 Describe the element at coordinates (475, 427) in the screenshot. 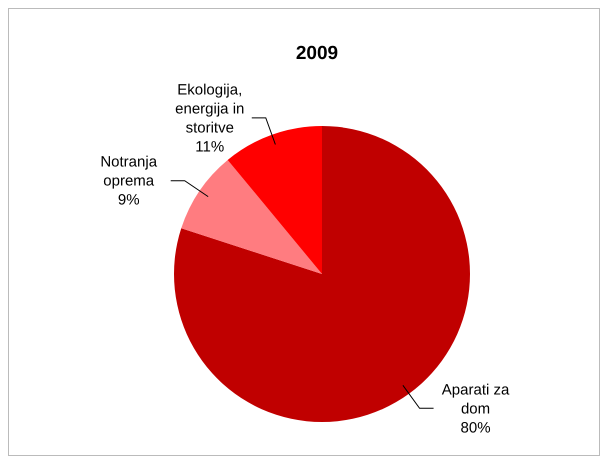

I see `data-label: 80%` at that location.